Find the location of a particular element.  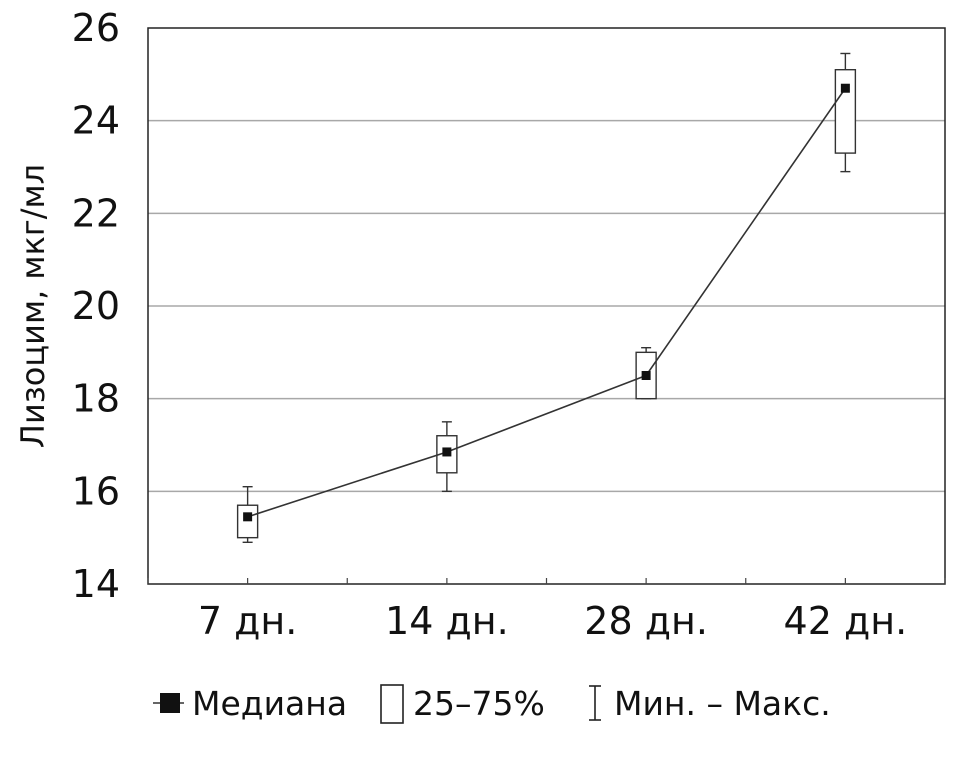

legend-box-symbol is located at coordinates (392, 704).